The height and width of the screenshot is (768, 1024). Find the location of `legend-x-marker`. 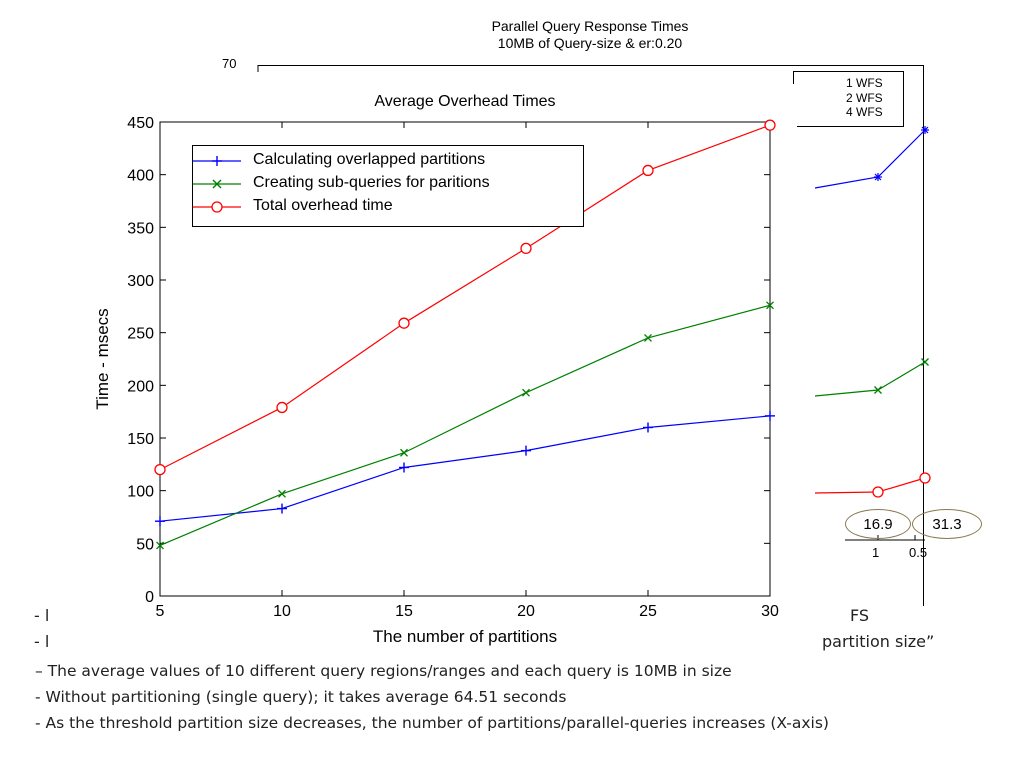

legend-x-marker is located at coordinates (217, 184).